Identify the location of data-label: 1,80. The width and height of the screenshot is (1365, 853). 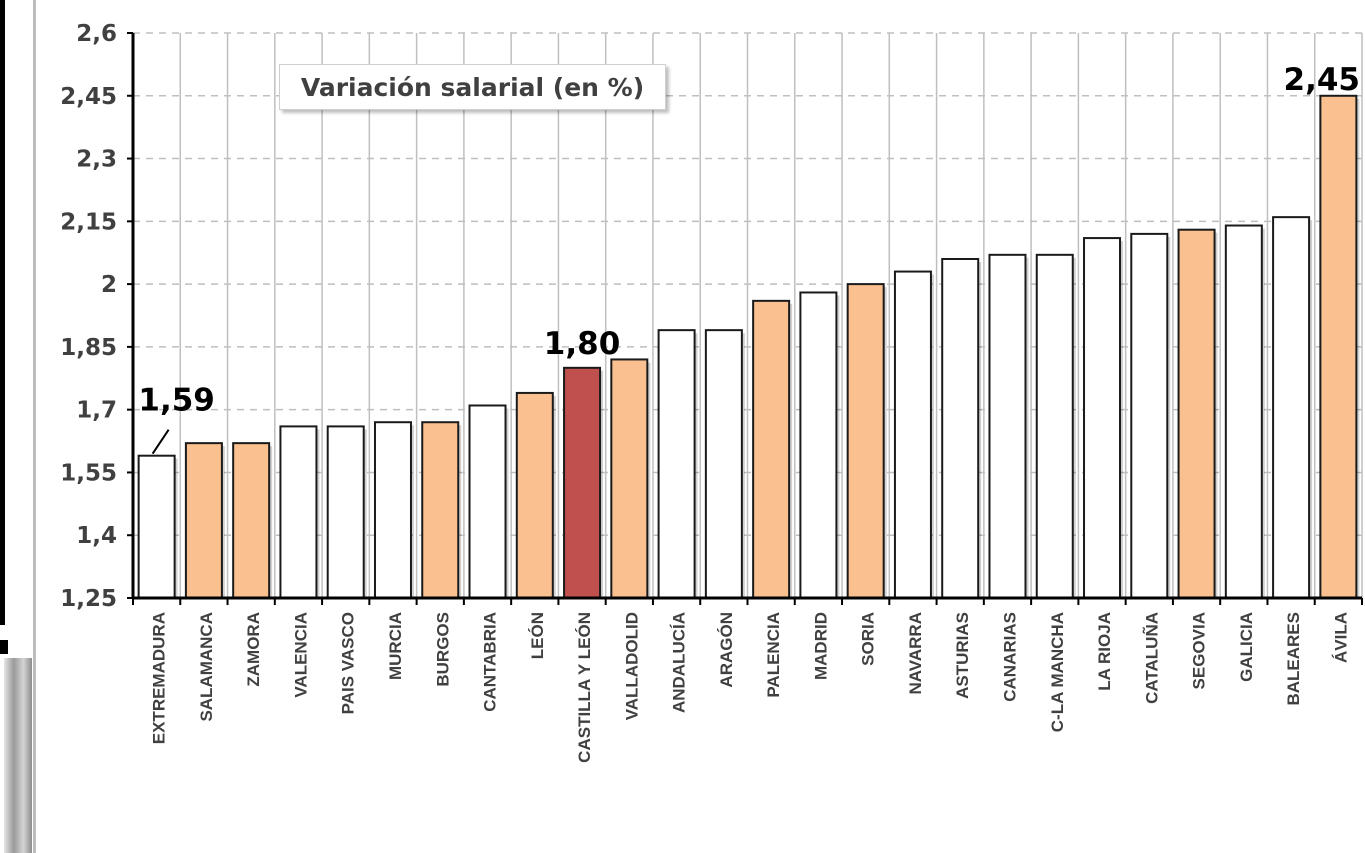
(582, 344).